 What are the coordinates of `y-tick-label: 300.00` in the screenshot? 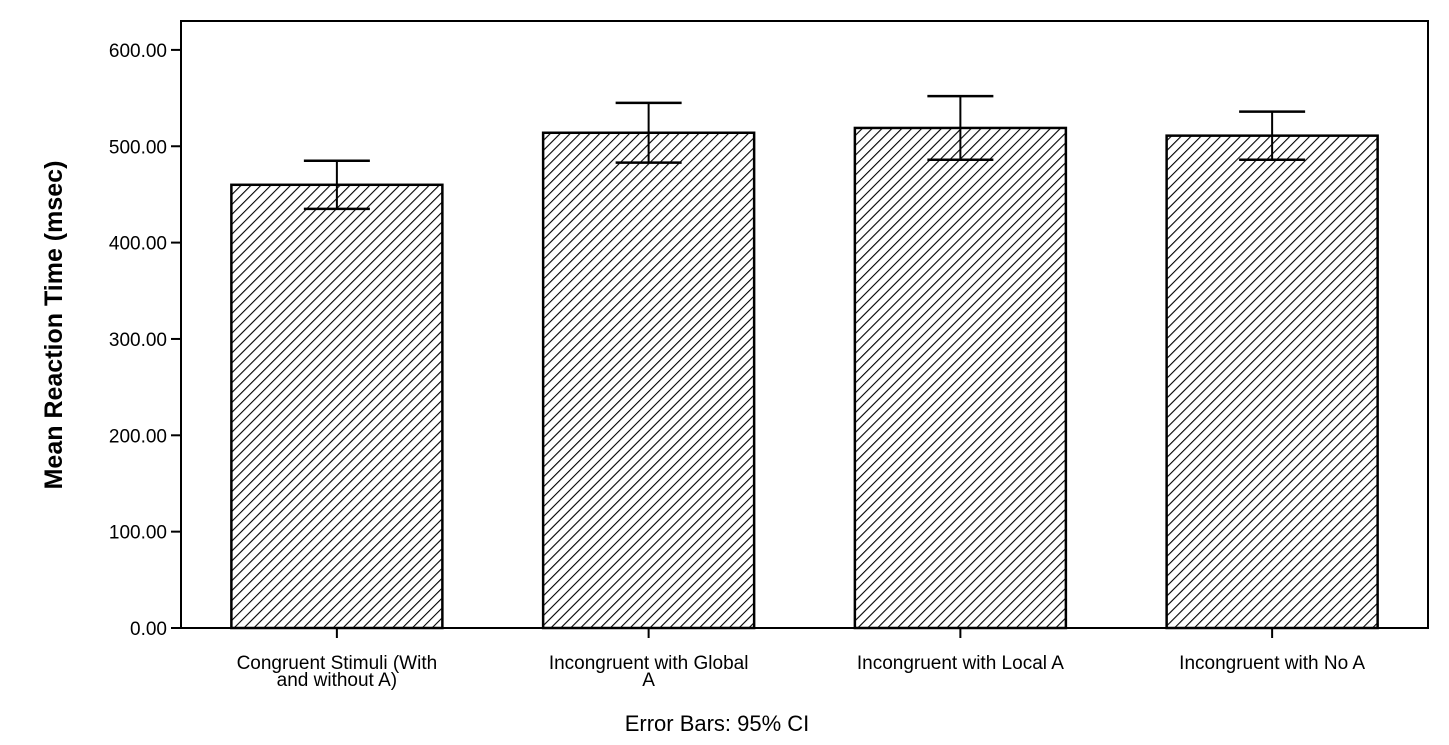 It's located at (138, 340).